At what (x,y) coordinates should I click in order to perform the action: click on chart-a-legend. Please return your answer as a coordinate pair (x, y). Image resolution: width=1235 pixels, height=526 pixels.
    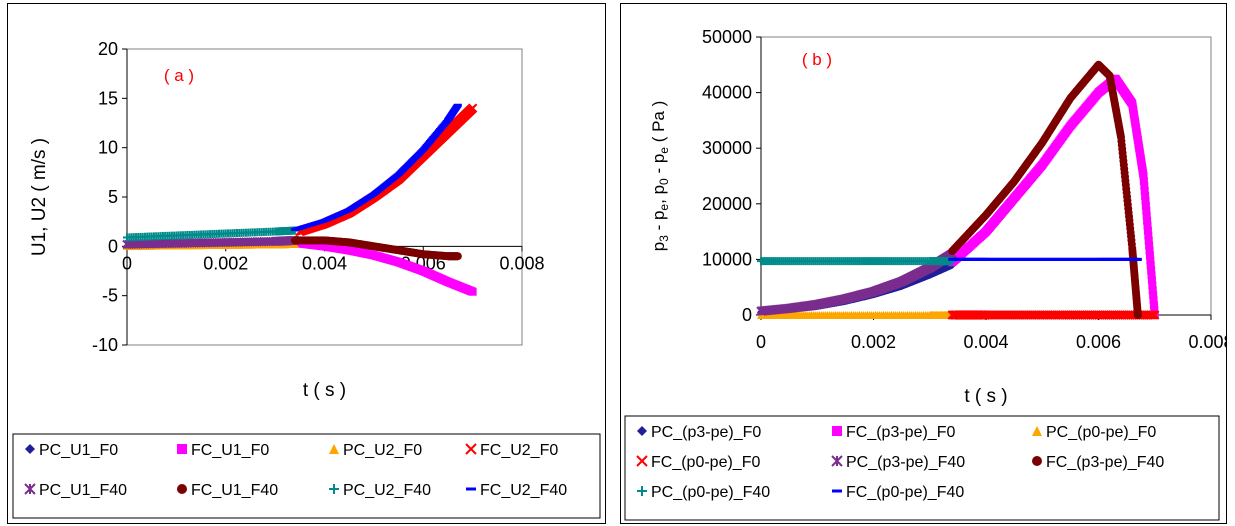
    Looking at the image, I should click on (306, 476).